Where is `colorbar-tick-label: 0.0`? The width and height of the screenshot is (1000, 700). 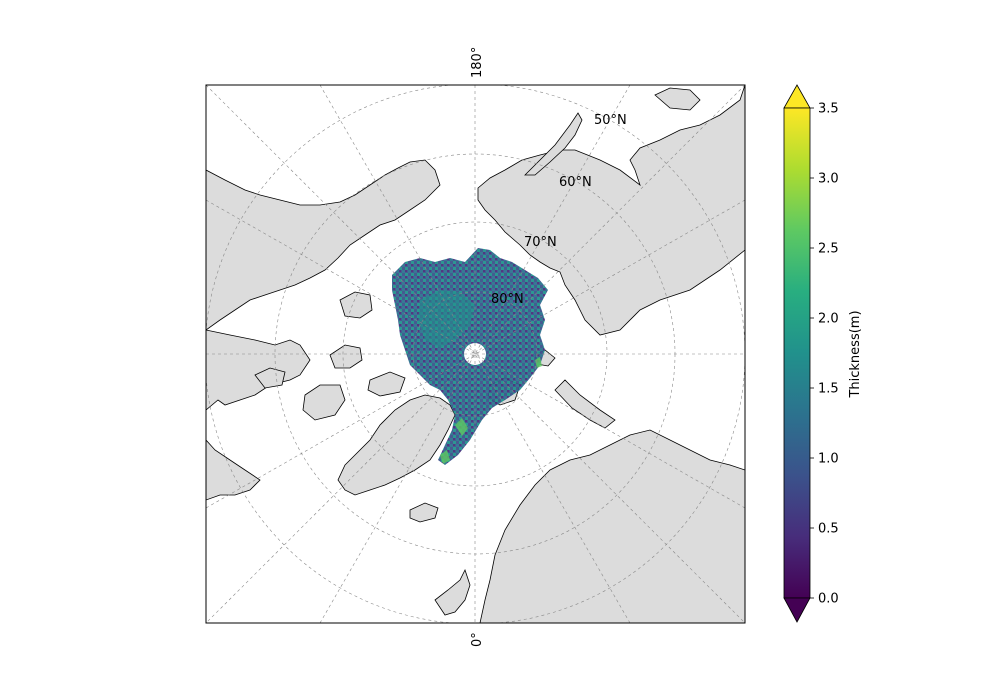
colorbar-tick-label: 0.0 is located at coordinates (828, 599).